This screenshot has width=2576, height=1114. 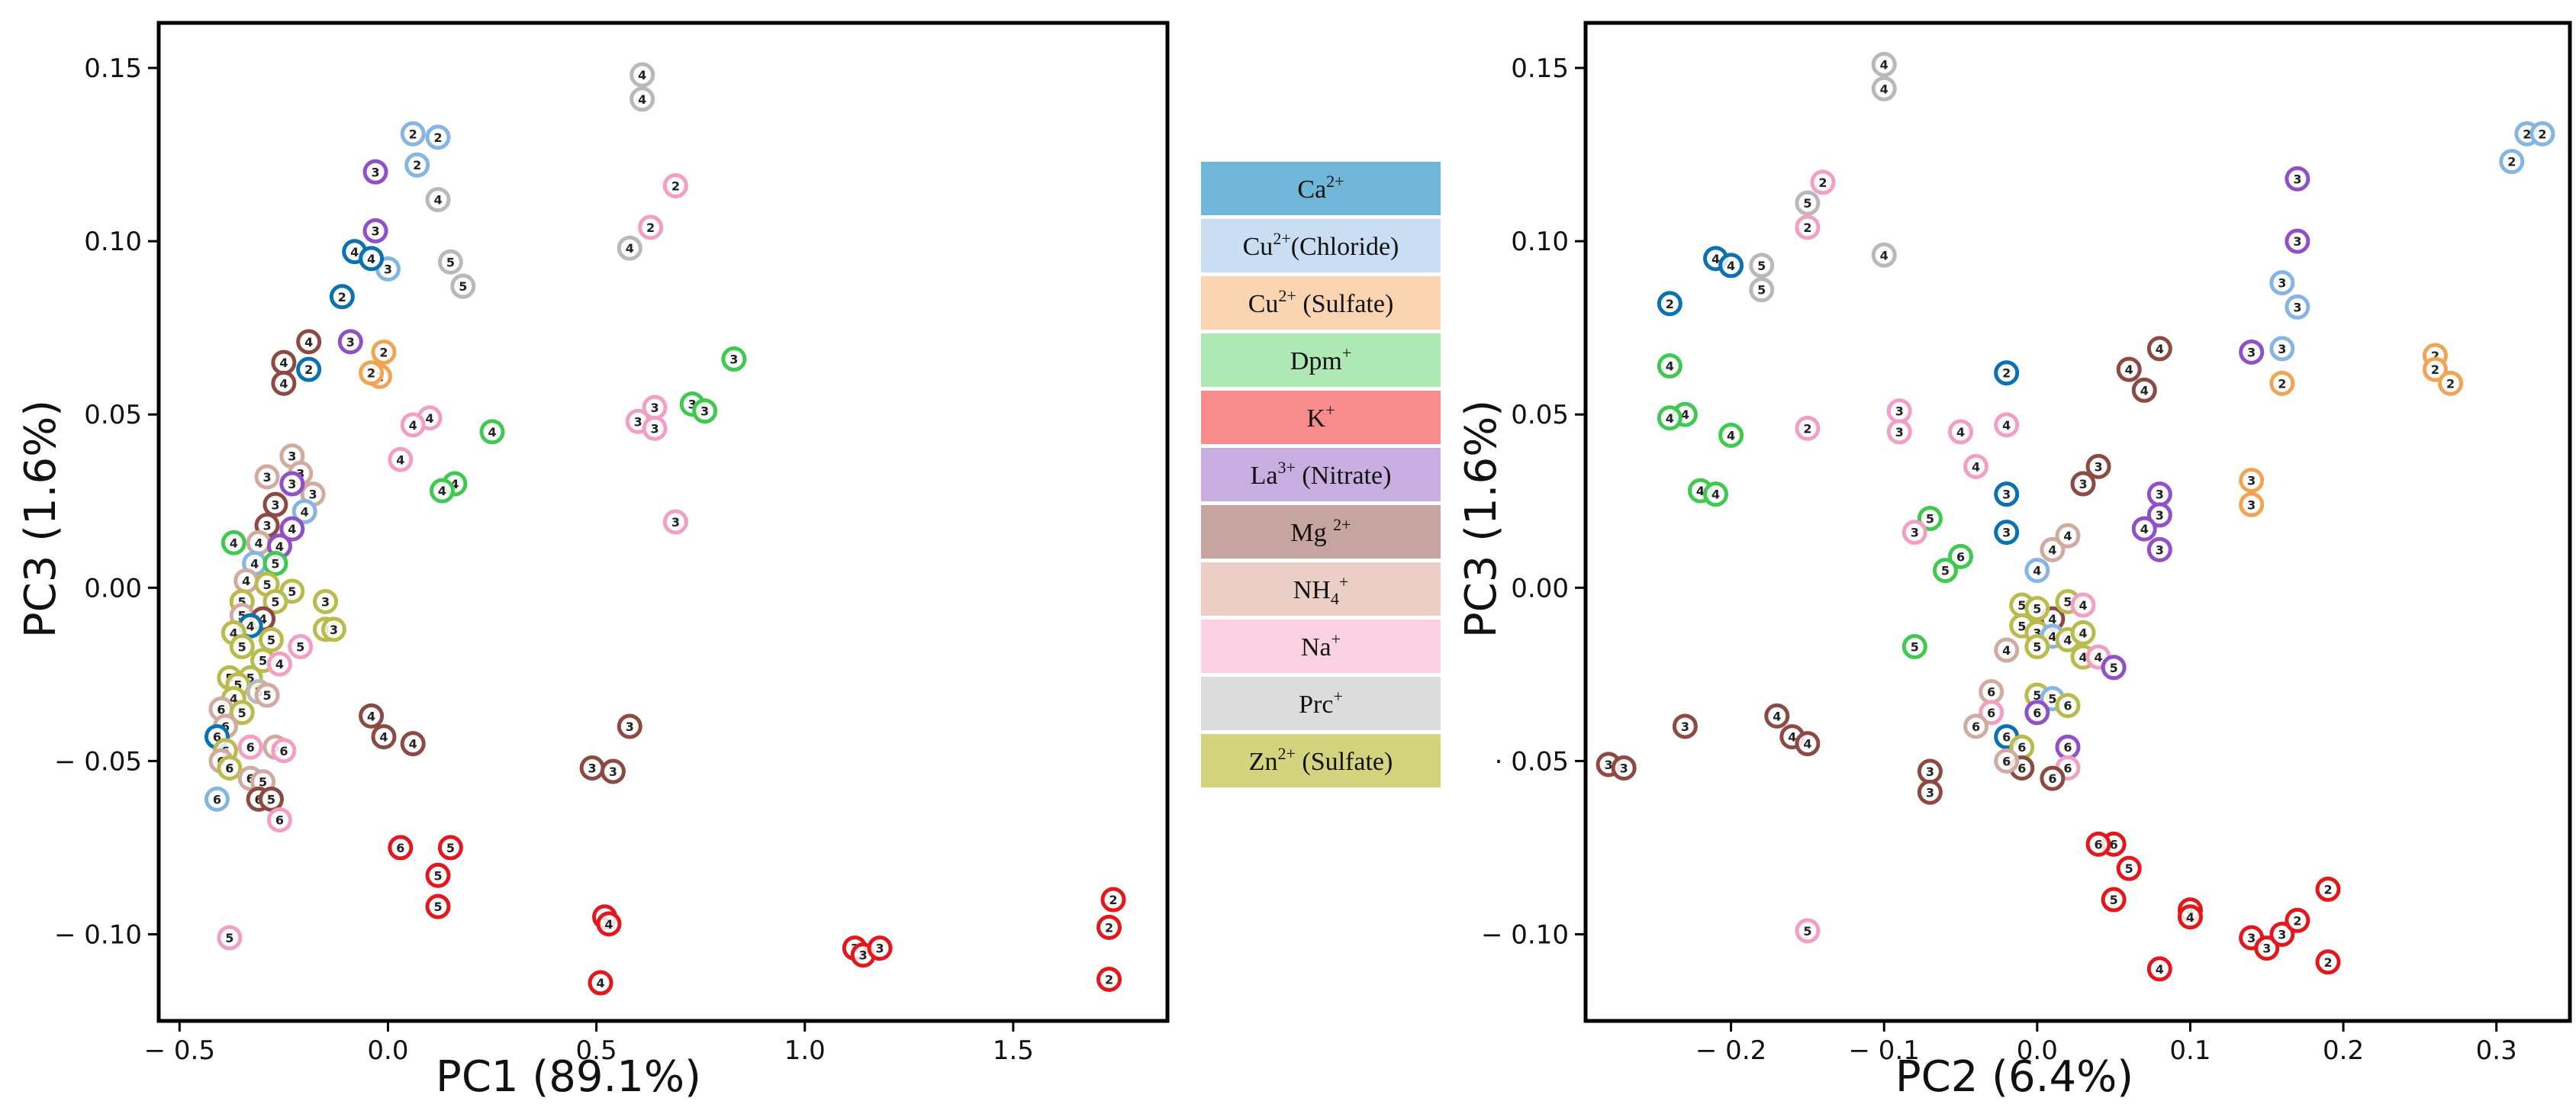 I want to click on legend-label: Ca2+, so click(x=1320, y=188).